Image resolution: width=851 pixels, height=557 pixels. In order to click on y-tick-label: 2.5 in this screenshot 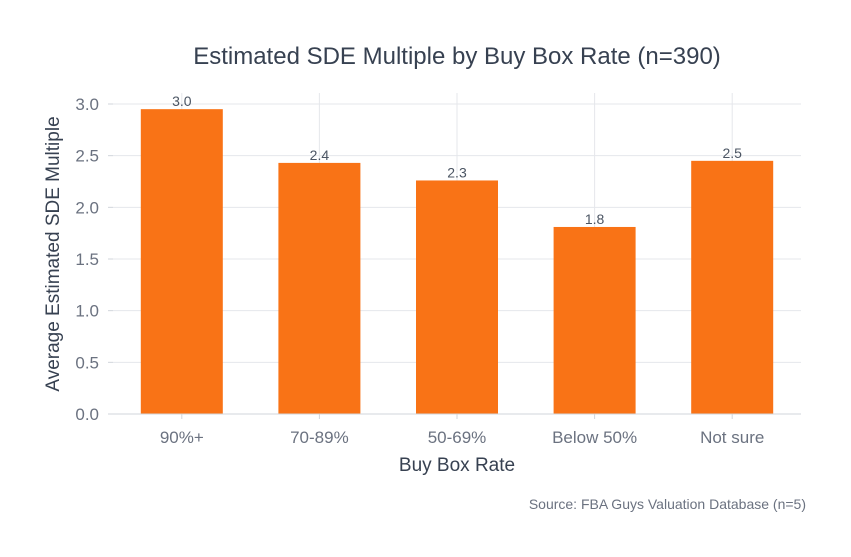, I will do `click(87, 156)`.